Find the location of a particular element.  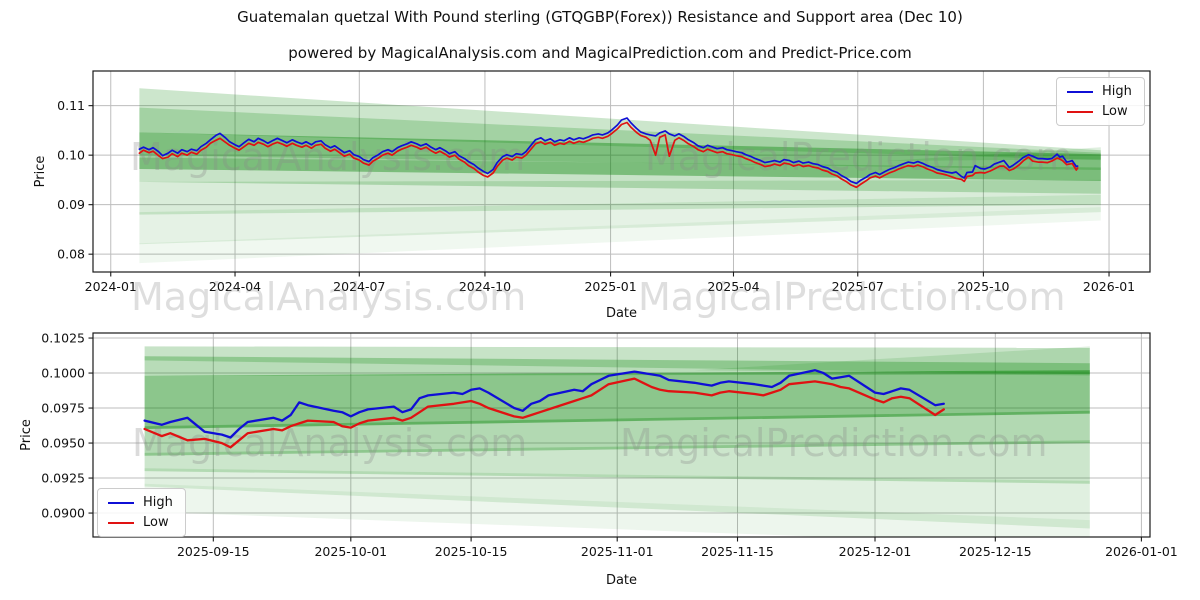

x-tick-label: 2024-07 is located at coordinates (359, 286).